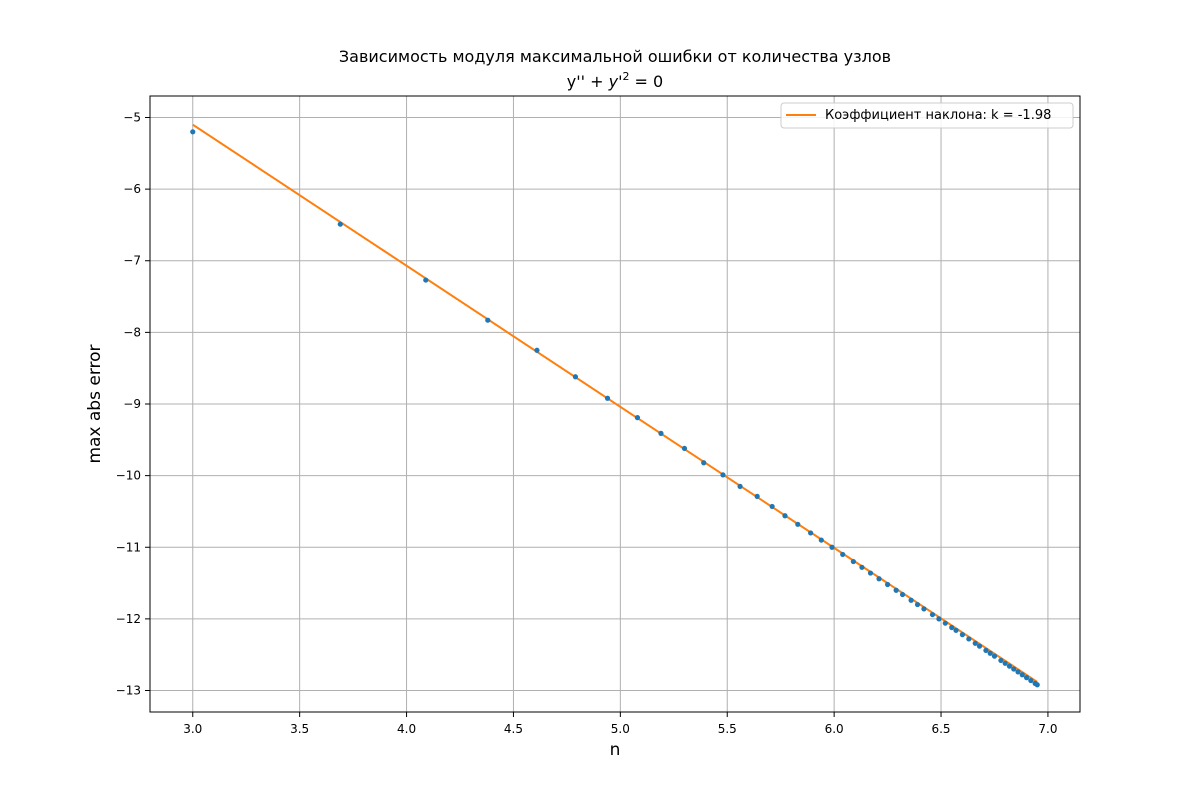 The image size is (1200, 800). I want to click on legend-box, so click(927, 115).